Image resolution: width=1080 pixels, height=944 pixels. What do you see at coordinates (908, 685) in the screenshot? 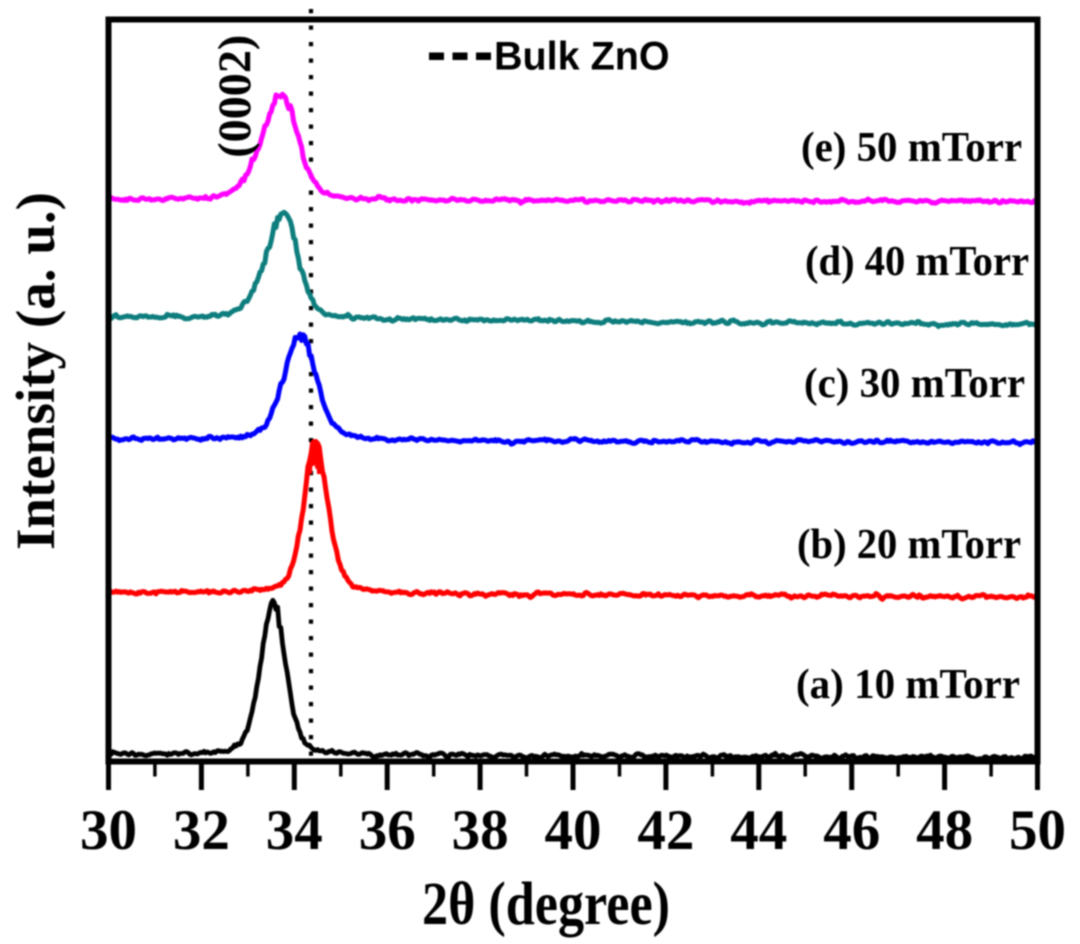
I see `svg-text: (a) 10 mTorr` at bounding box center [908, 685].